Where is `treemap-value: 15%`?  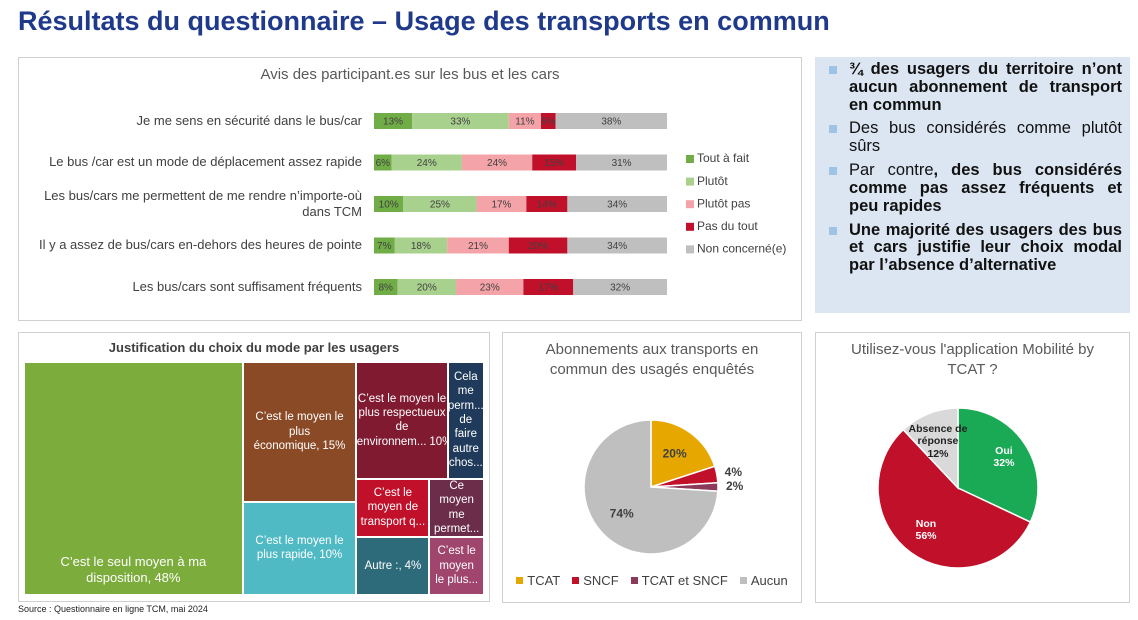
treemap-value: 15% is located at coordinates (334, 446).